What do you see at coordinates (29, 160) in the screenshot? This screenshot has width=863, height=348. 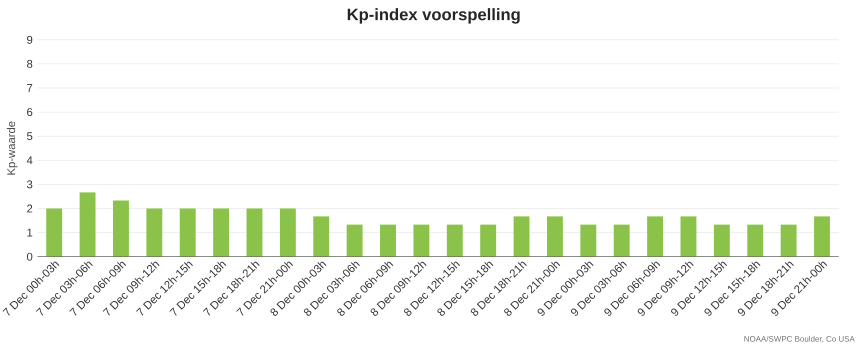 I see `y-tick-label: 4` at bounding box center [29, 160].